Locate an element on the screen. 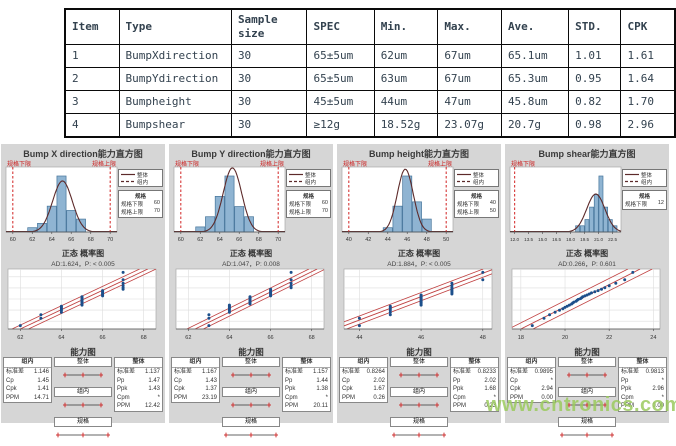  spec-limit-labels: 规格下限 is located at coordinates (565, 163).